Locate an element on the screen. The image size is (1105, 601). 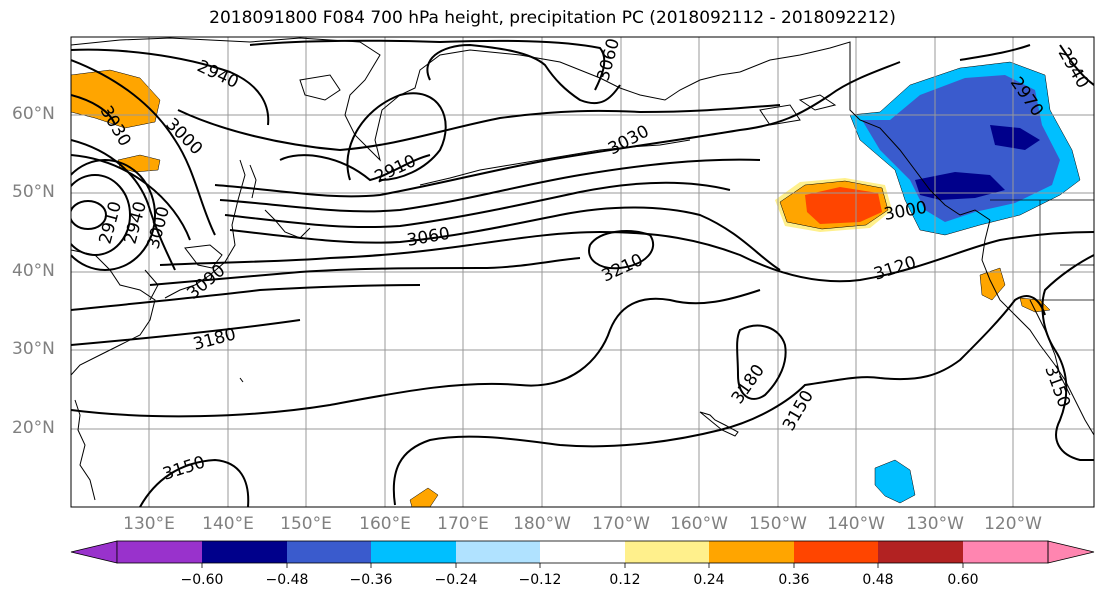
longitude-label: 160°W is located at coordinates (699, 524).